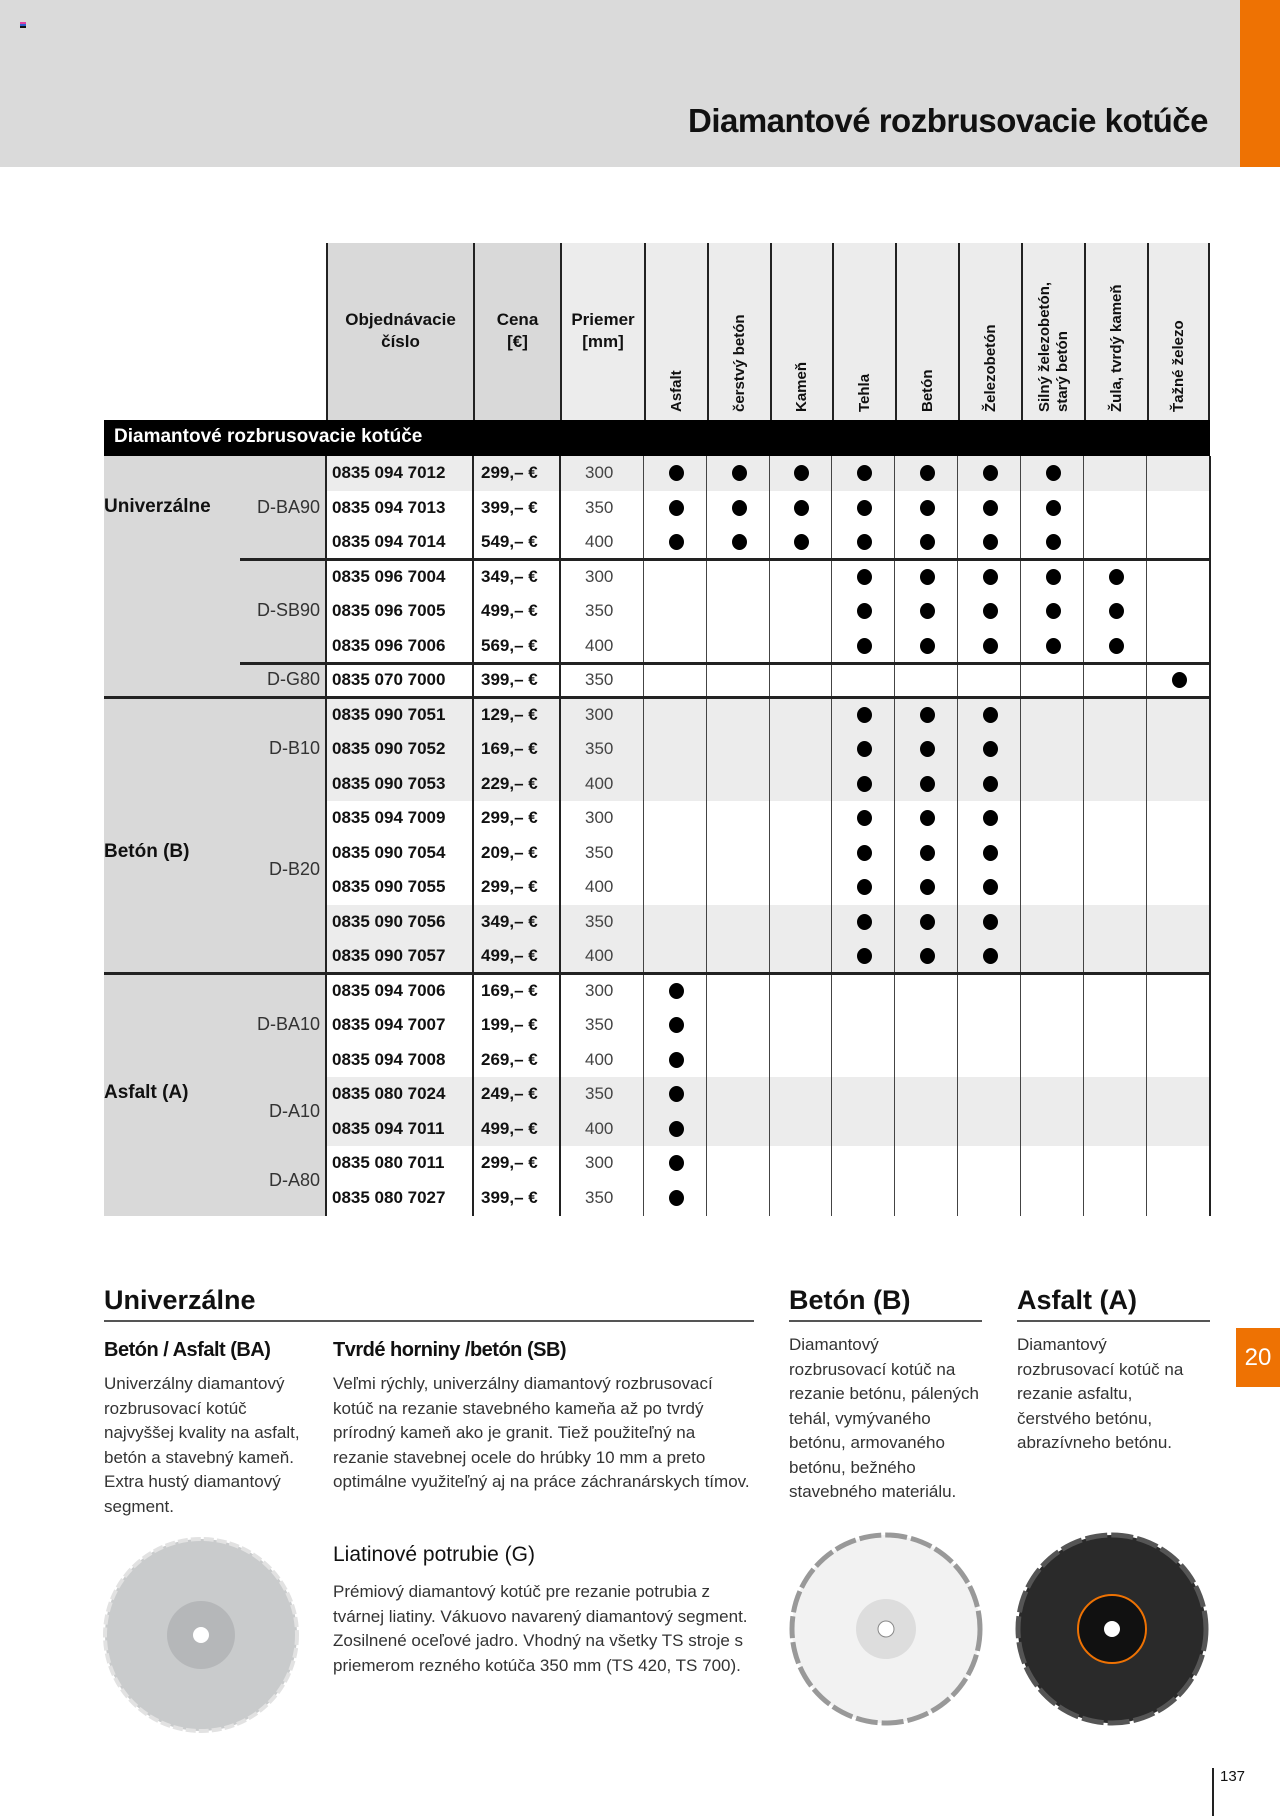 This screenshot has height=1816, width=1280. Describe the element at coordinates (389, 576) in the screenshot. I see `order-number: 0835 096 7004` at that location.